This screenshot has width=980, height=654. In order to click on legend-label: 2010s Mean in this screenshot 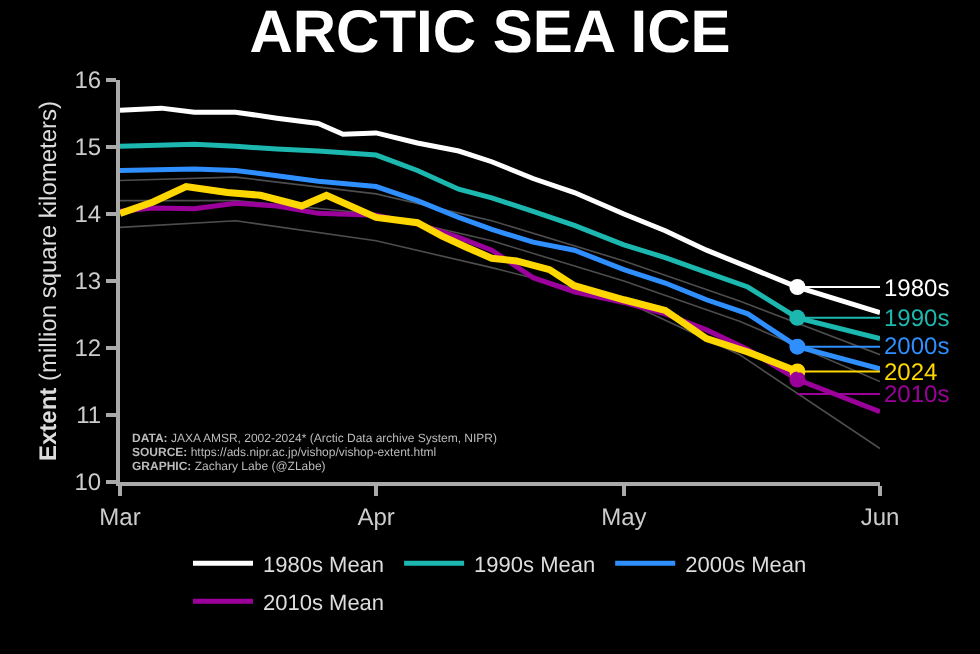, I will do `click(324, 603)`.